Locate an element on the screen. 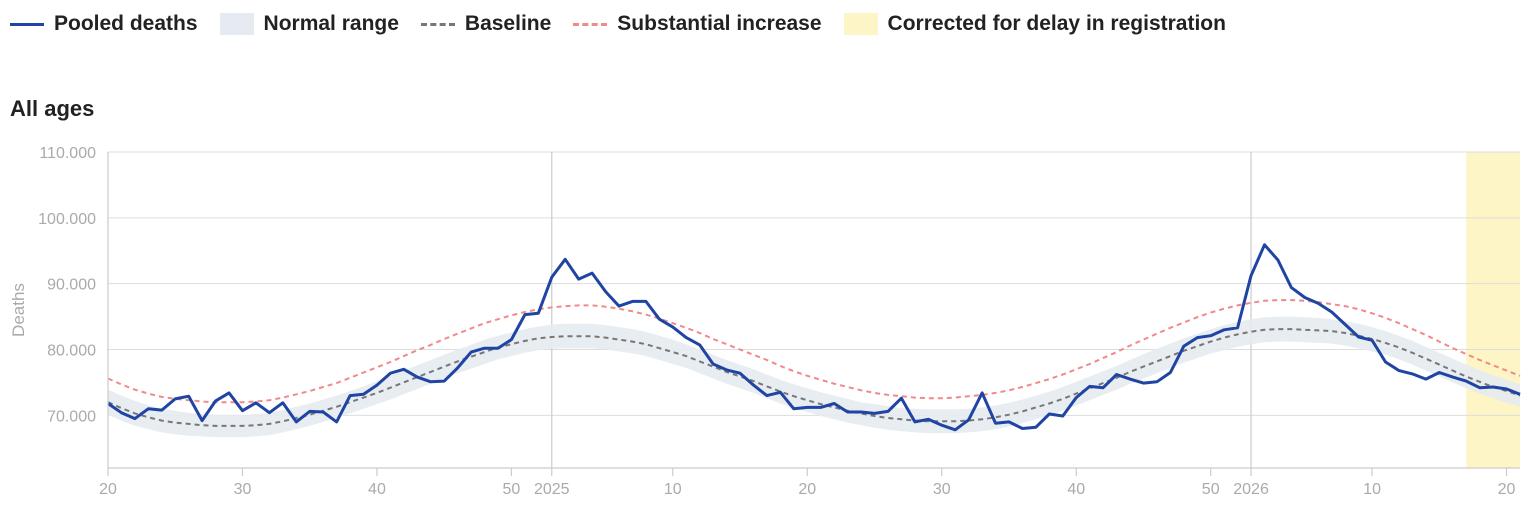  y-tick-label: 70.000 is located at coordinates (71, 416).